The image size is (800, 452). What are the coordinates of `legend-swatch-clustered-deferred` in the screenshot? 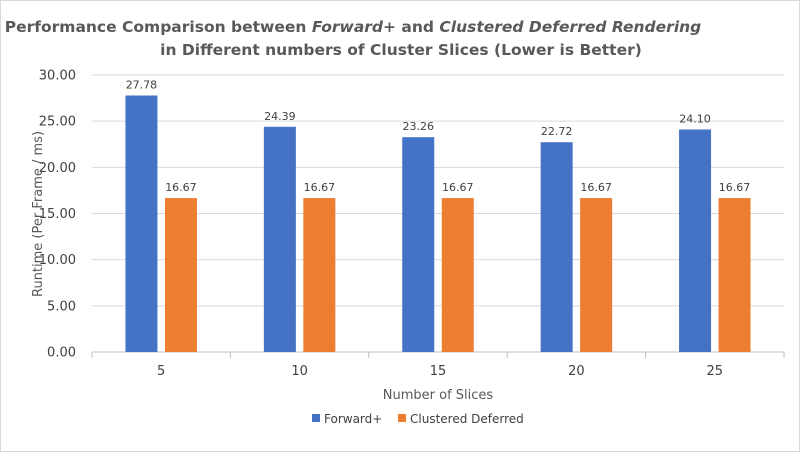 It's located at (402, 418).